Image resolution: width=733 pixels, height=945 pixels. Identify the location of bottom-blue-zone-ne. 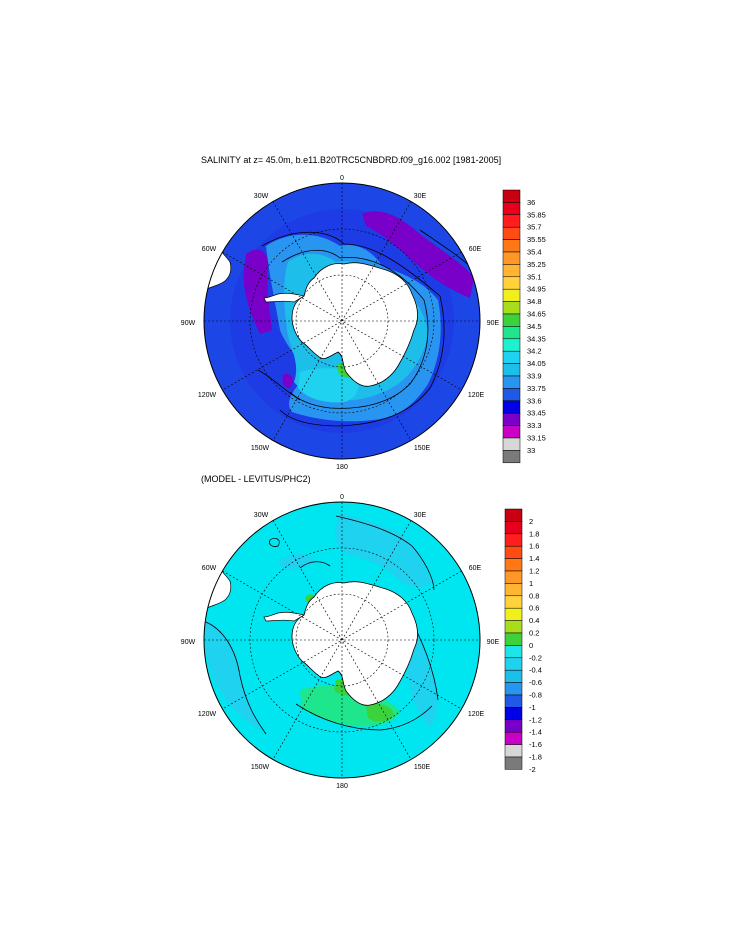
(383, 550).